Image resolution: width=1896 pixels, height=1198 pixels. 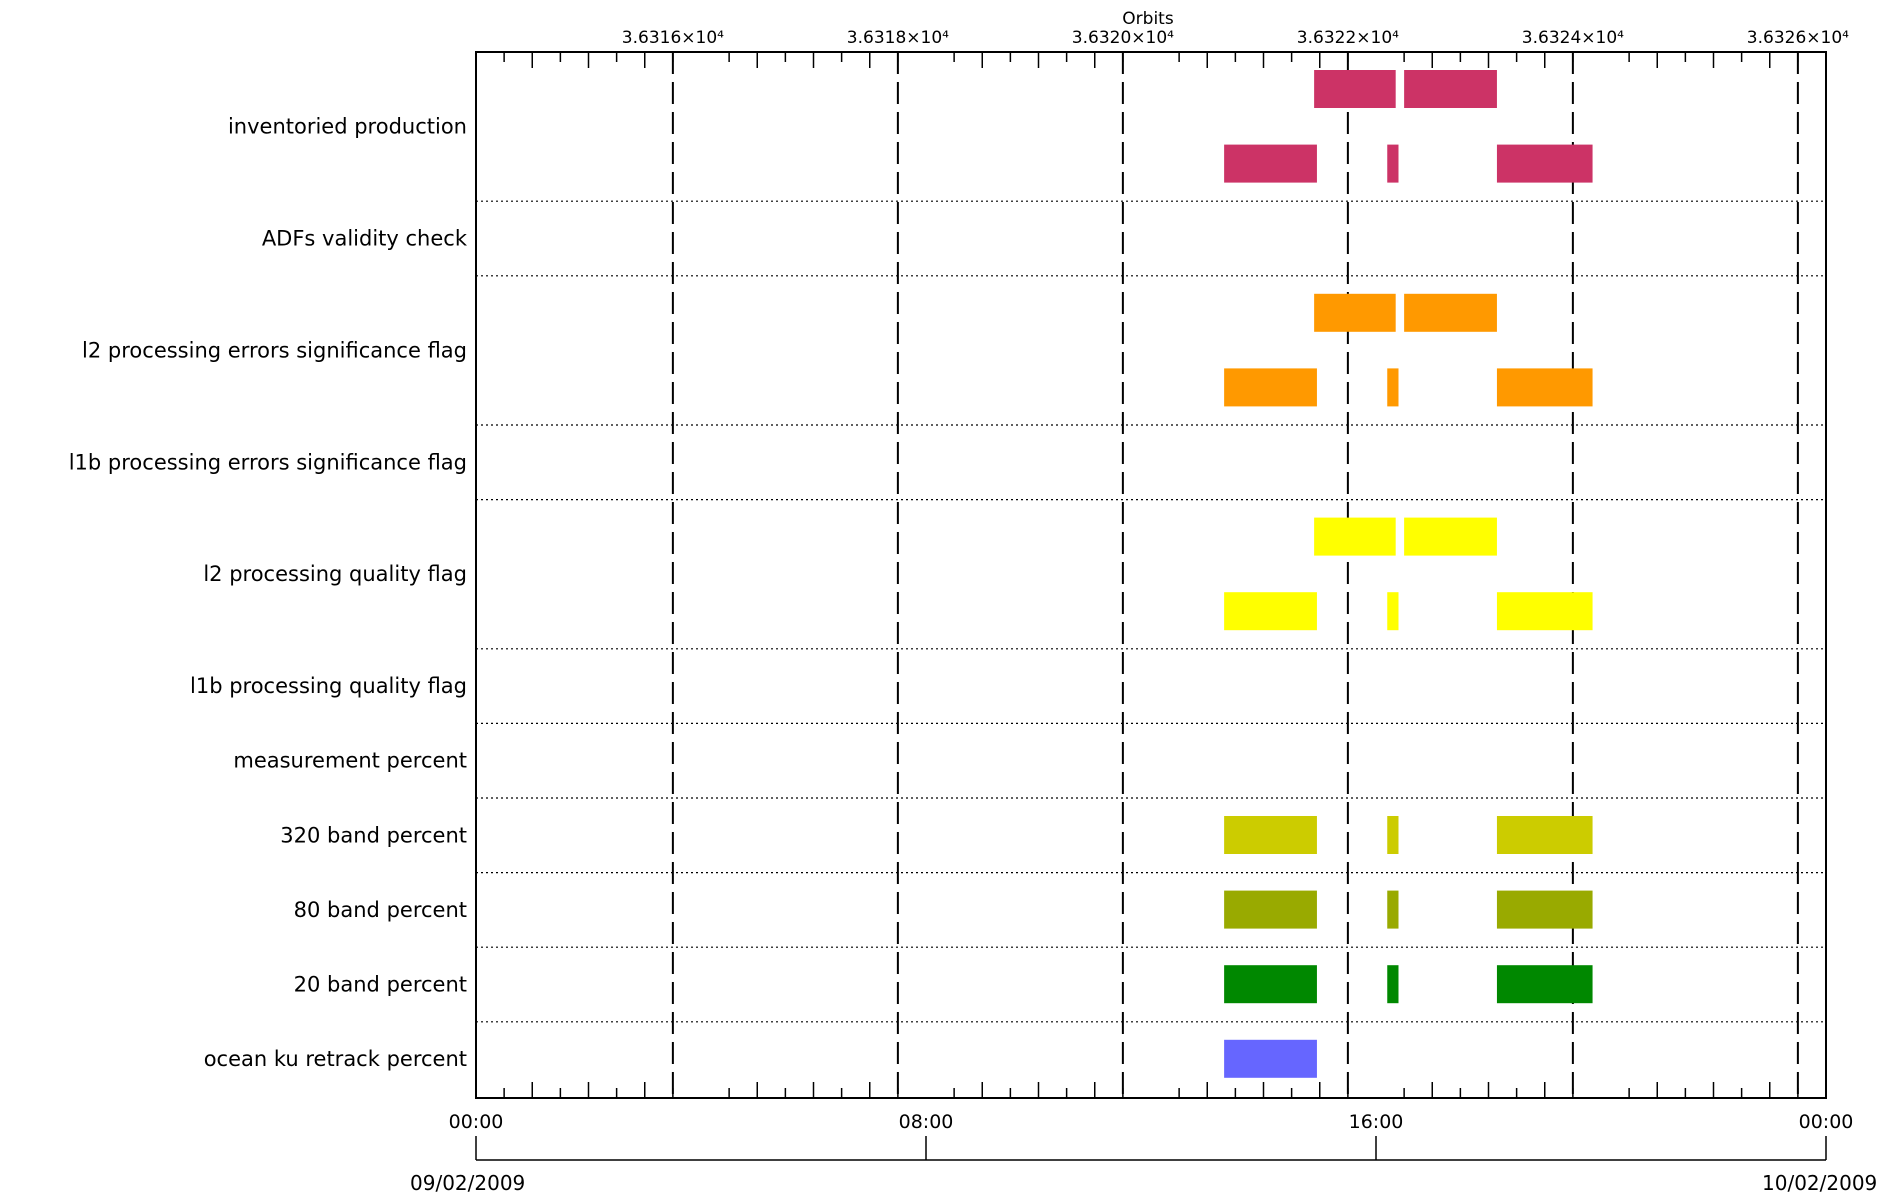 I want to click on orbit-tick-label: 3.6318×10⁴, so click(x=898, y=38).